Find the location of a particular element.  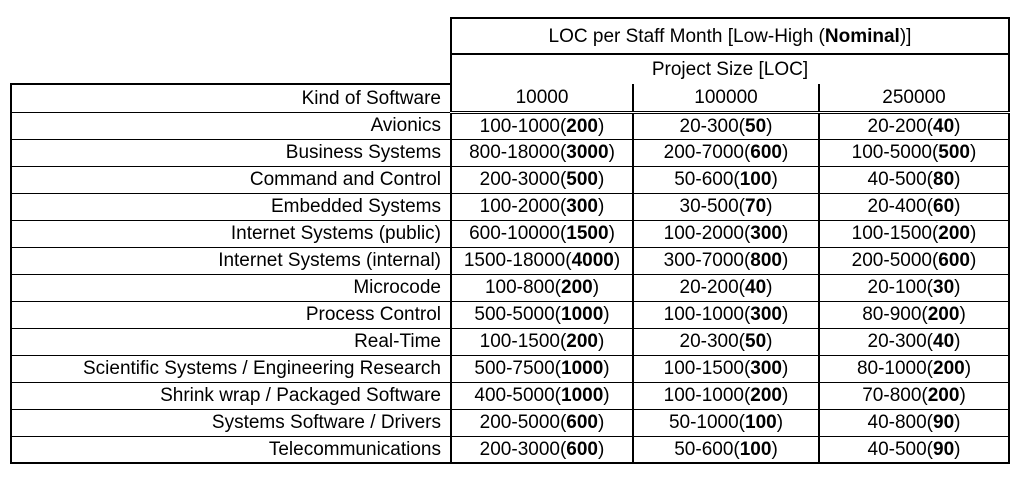

nominal-value: 90 is located at coordinates (944, 449).